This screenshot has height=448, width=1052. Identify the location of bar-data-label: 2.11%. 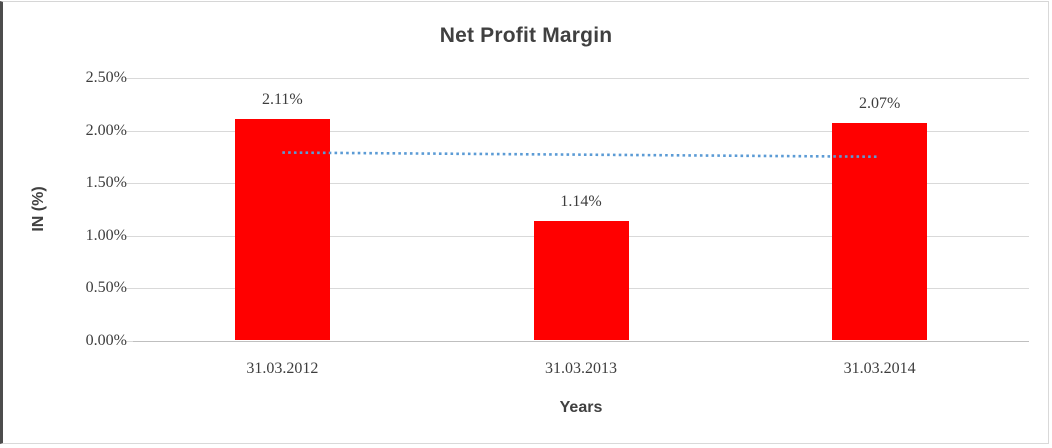
(282, 99).